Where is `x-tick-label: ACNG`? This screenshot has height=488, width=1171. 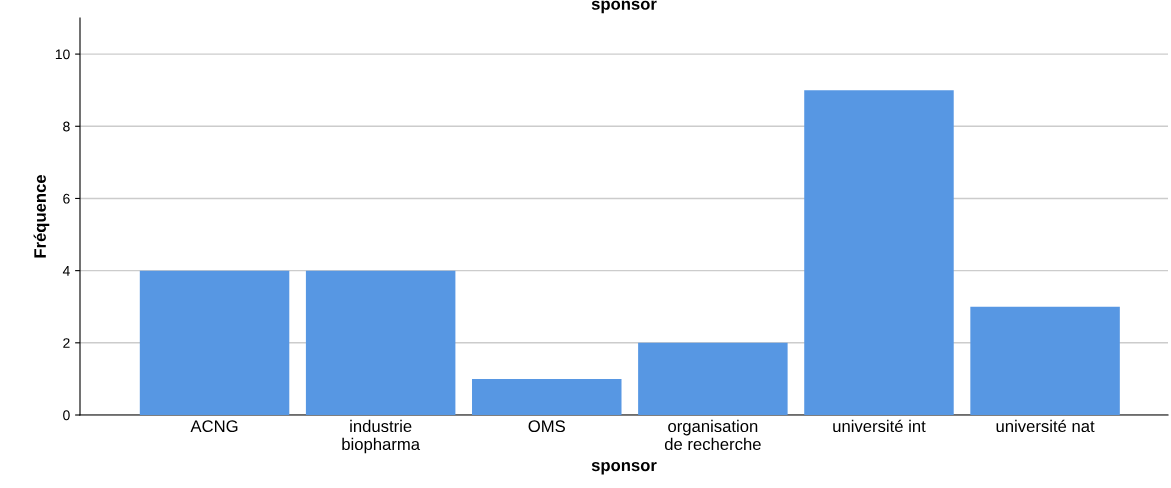
x-tick-label: ACNG is located at coordinates (214, 426).